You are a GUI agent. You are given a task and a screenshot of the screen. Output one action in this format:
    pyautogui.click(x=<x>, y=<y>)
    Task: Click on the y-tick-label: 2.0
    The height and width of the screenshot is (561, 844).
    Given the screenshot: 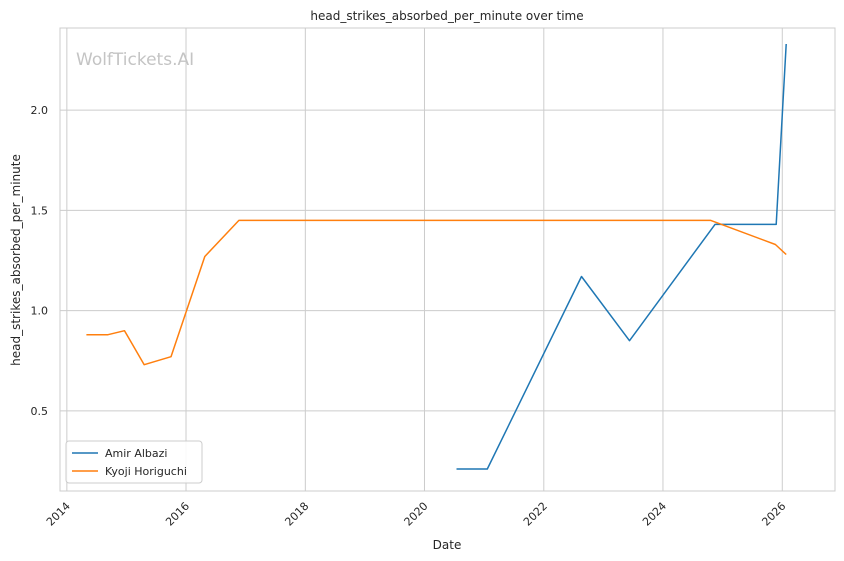 What is the action you would take?
    pyautogui.click(x=40, y=110)
    